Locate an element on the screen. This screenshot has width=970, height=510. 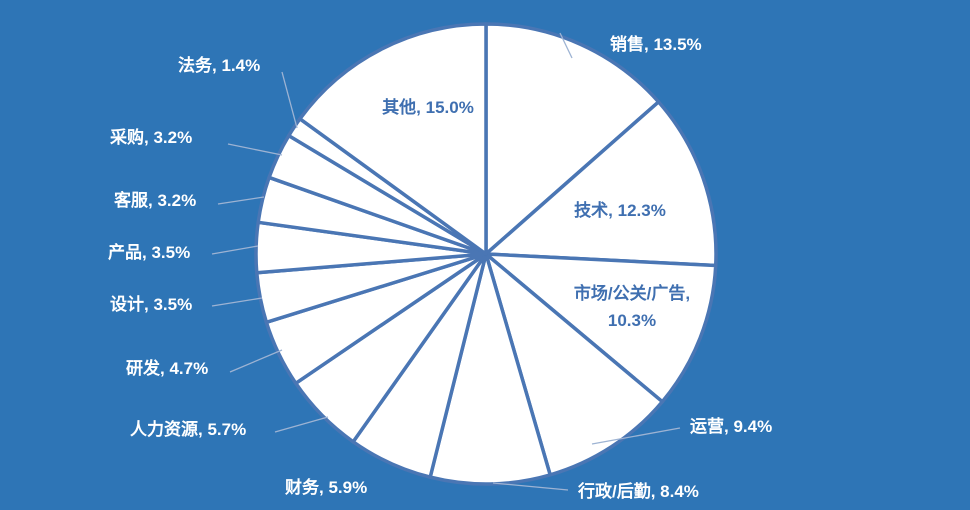
data-label-10: 产品, 3.5% is located at coordinates (149, 252).